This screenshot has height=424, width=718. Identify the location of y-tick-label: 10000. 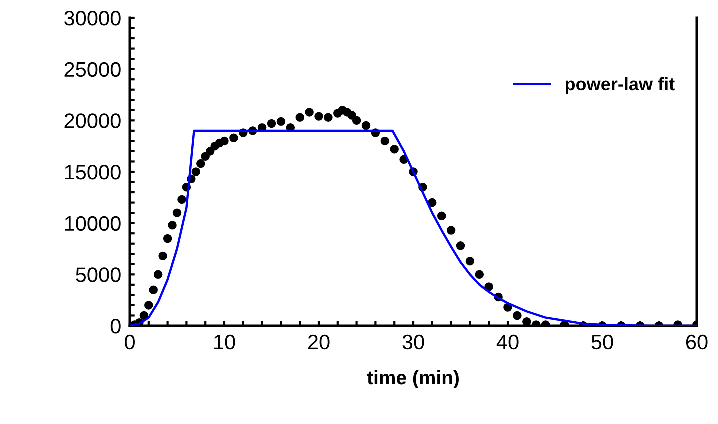
(93, 224).